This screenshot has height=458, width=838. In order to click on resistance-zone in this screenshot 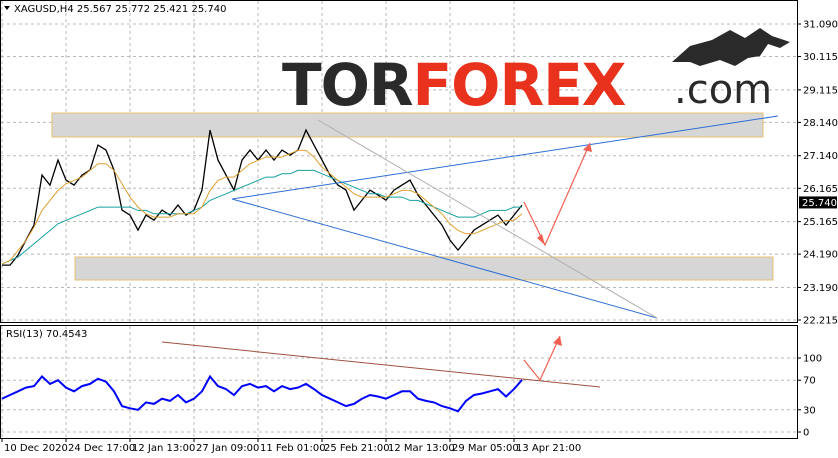, I will do `click(407, 125)`.